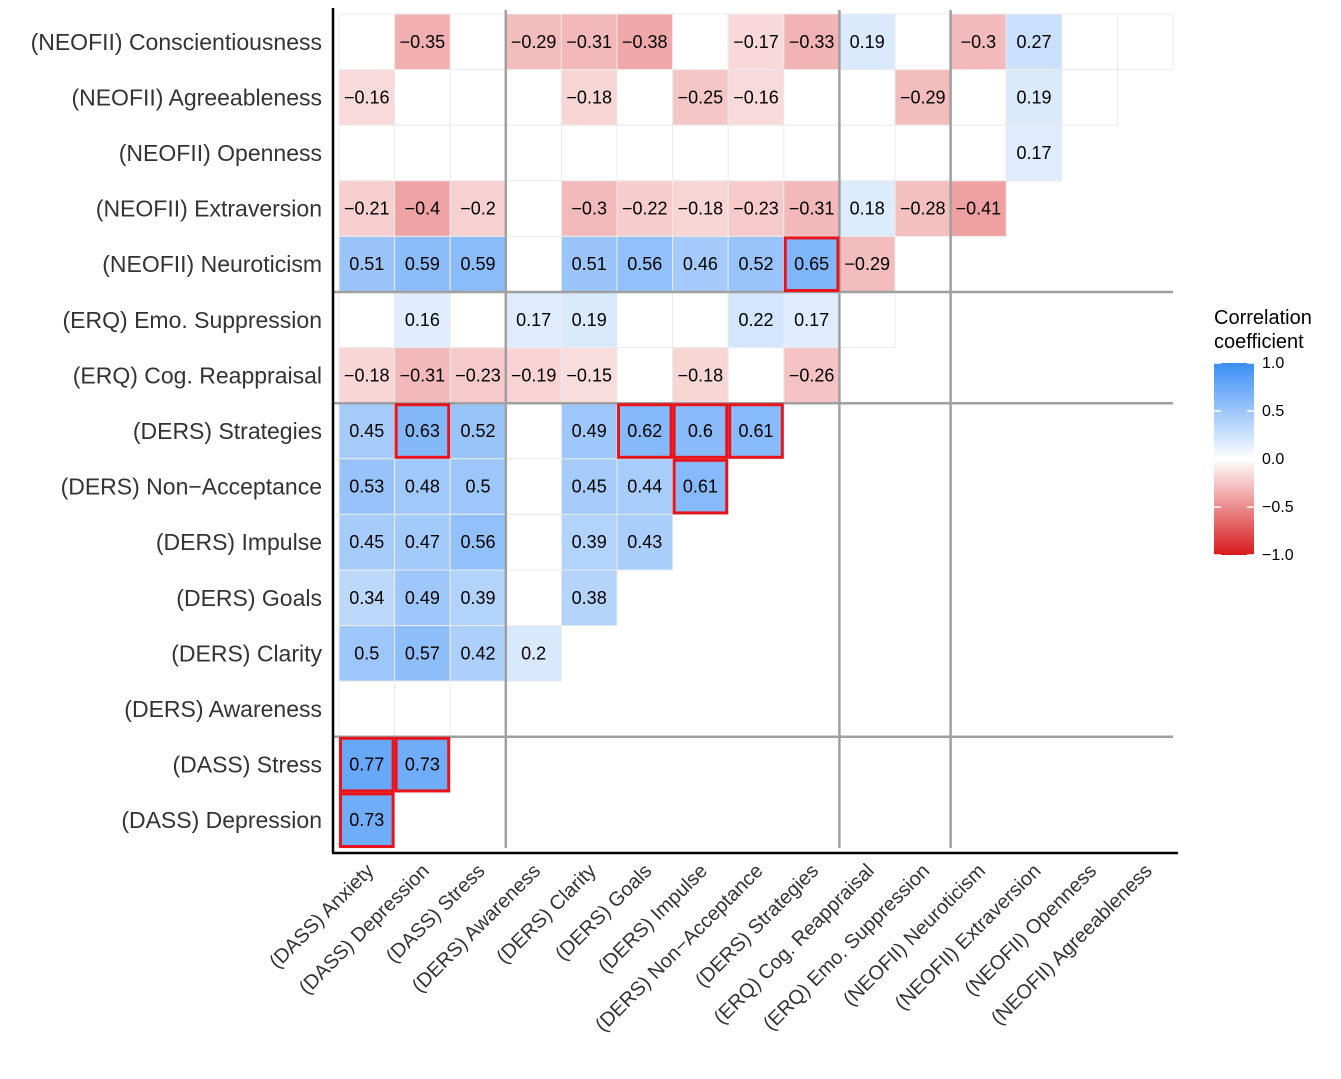  Describe the element at coordinates (422, 653) in the screenshot. I see `cell-value-label: 0.57` at that location.